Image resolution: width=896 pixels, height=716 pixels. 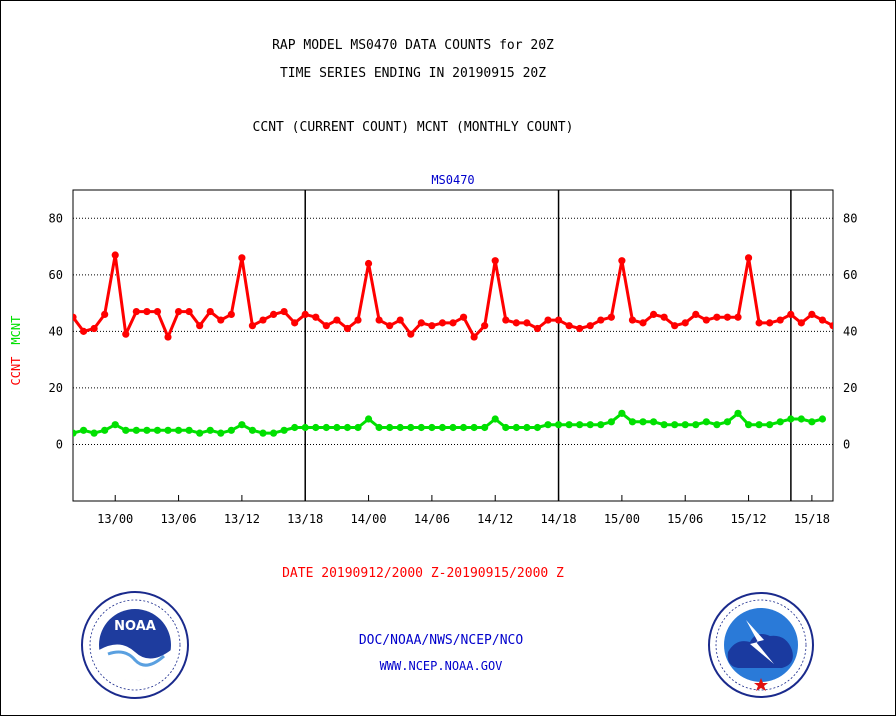 What do you see at coordinates (242, 519) in the screenshot?
I see `x-tick-label: 13/12` at bounding box center [242, 519].